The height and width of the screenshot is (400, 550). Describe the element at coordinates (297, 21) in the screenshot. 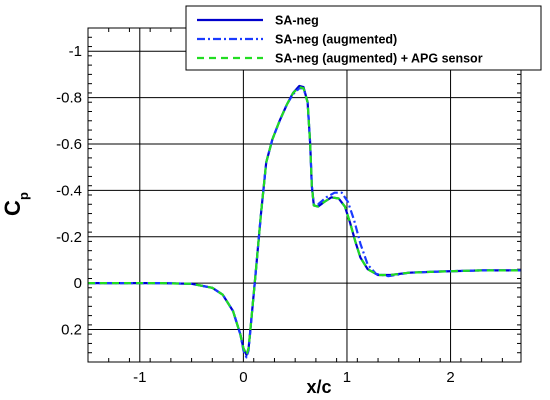

I see `legend-label-1: SA-neg` at that location.